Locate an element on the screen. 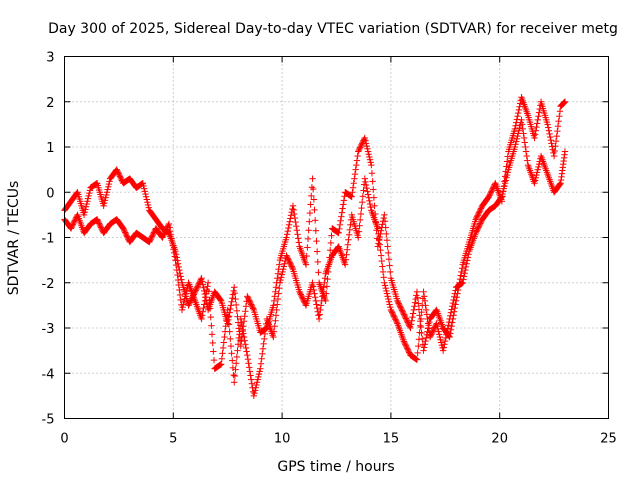 The image size is (640, 480). y-tick-label: -5 is located at coordinates (48, 420).